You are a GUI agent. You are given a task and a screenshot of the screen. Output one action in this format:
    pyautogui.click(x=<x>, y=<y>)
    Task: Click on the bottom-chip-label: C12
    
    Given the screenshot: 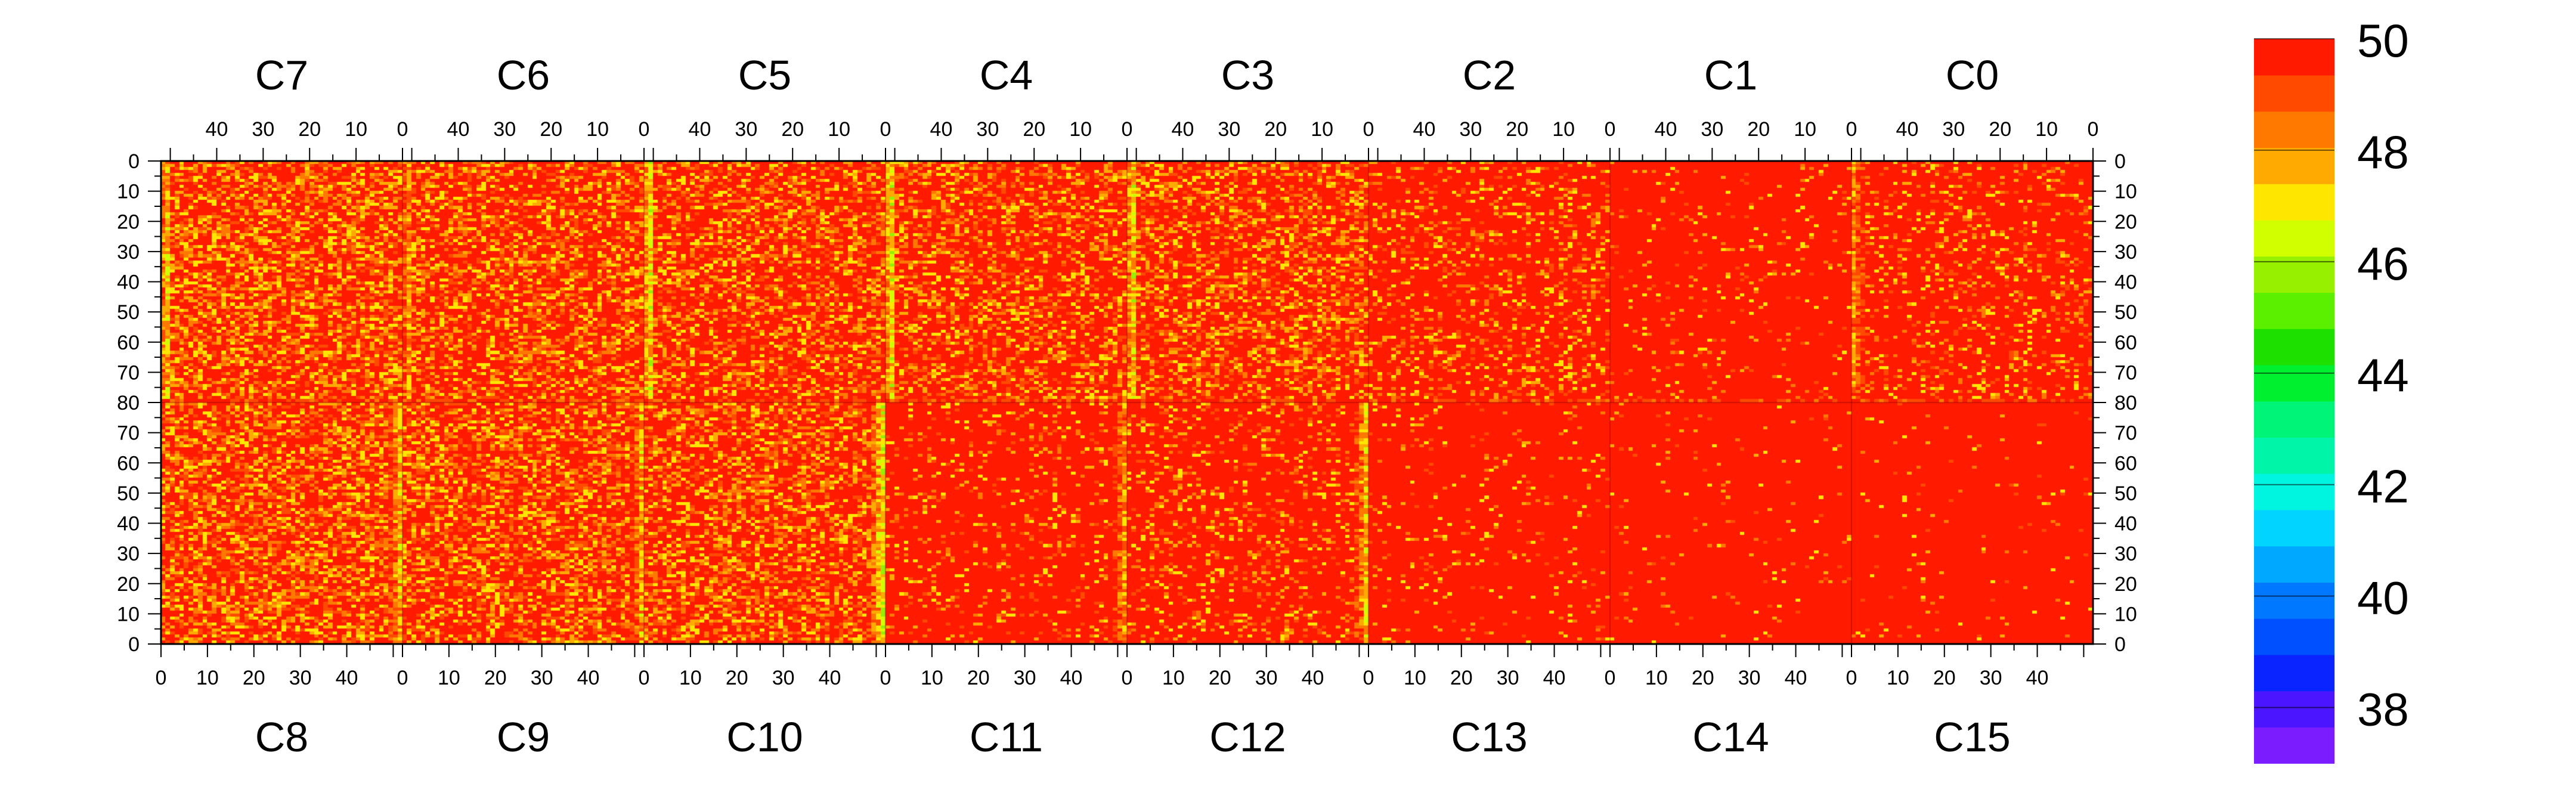 What is the action you would take?
    pyautogui.click(x=1248, y=737)
    